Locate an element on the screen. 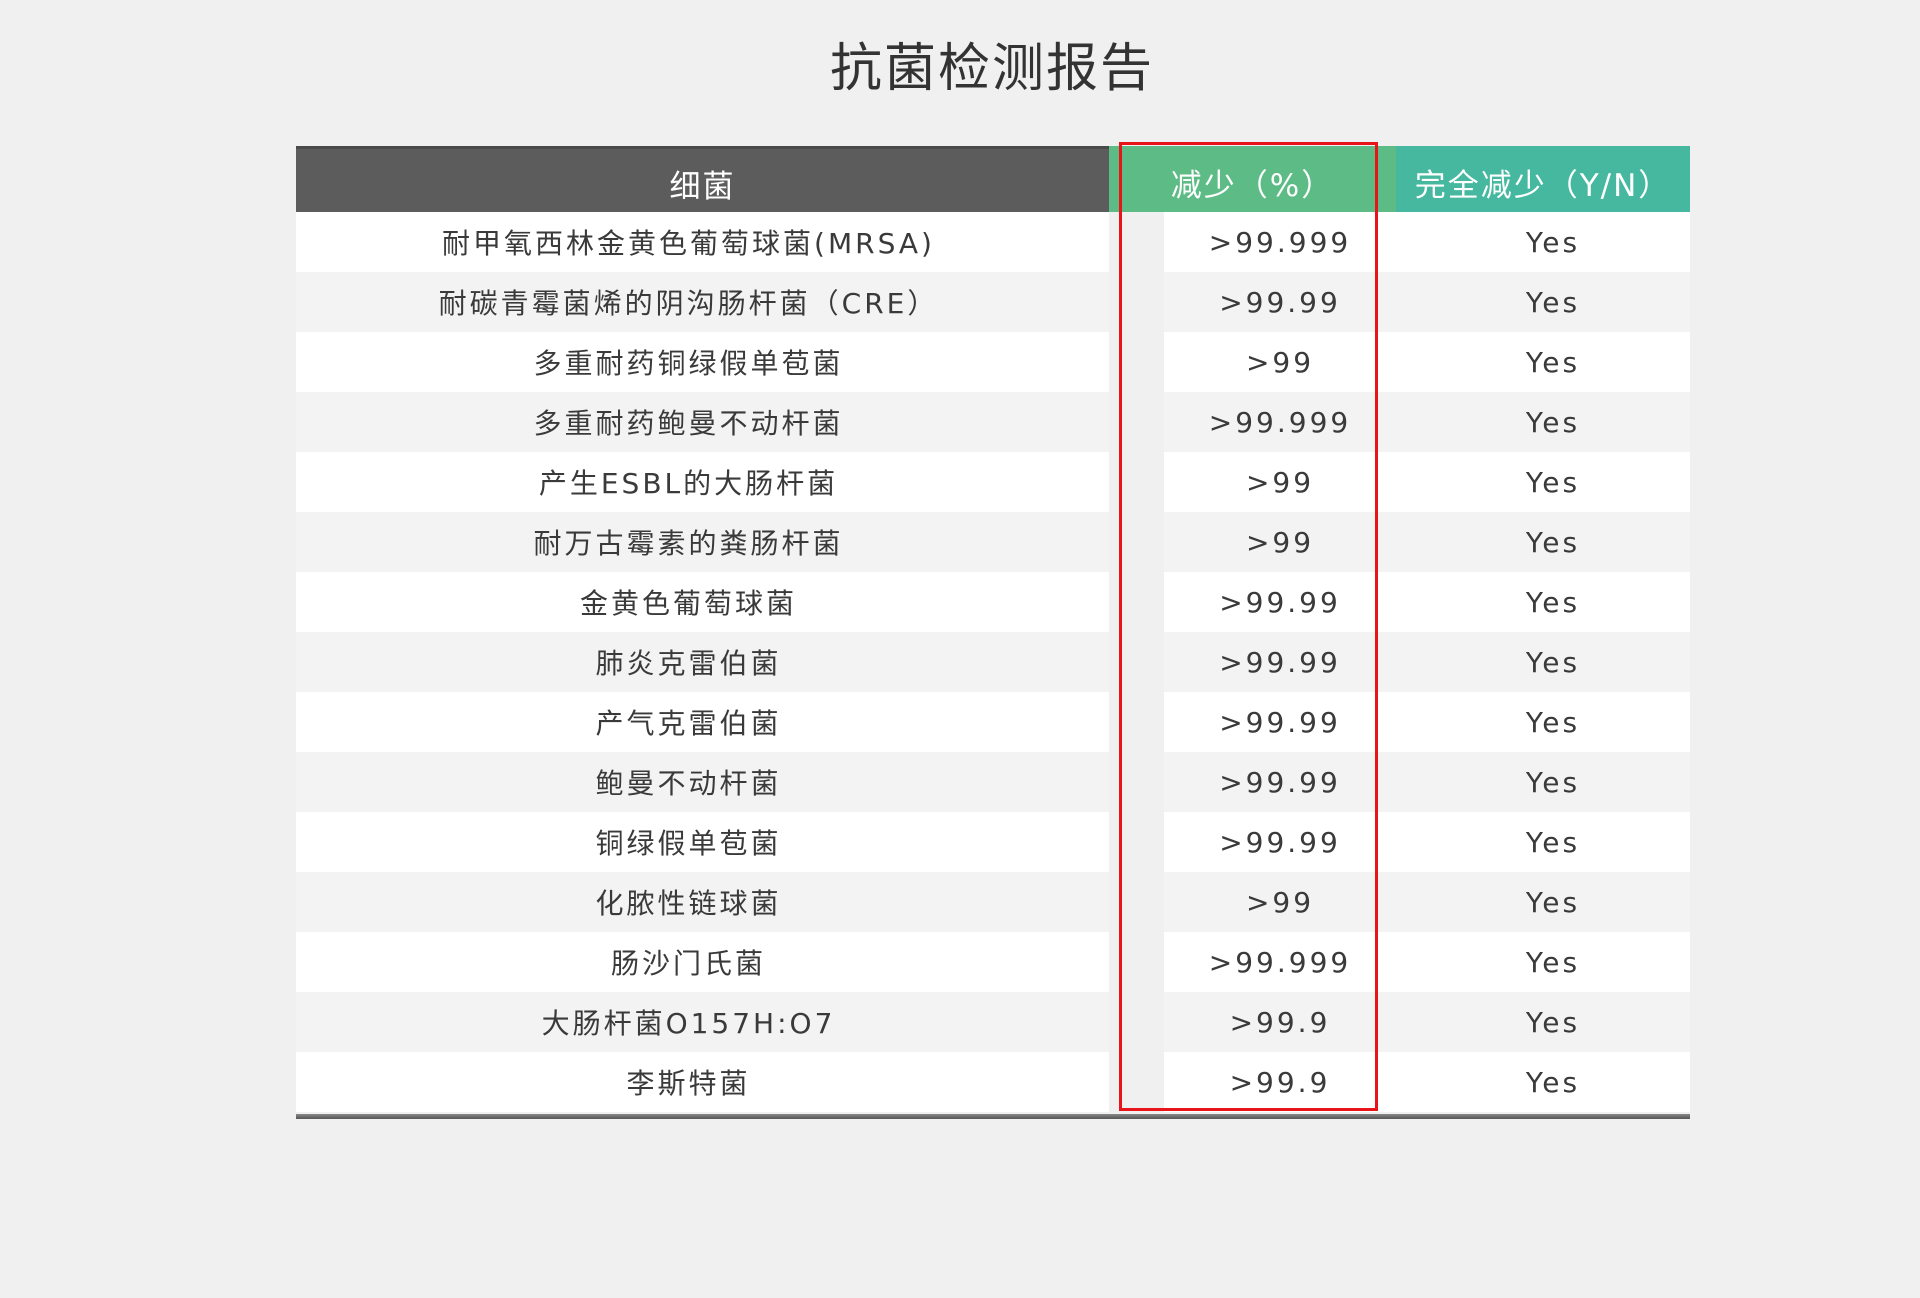 The image size is (1920, 1298). table-bottom-rule is located at coordinates (993, 1116).